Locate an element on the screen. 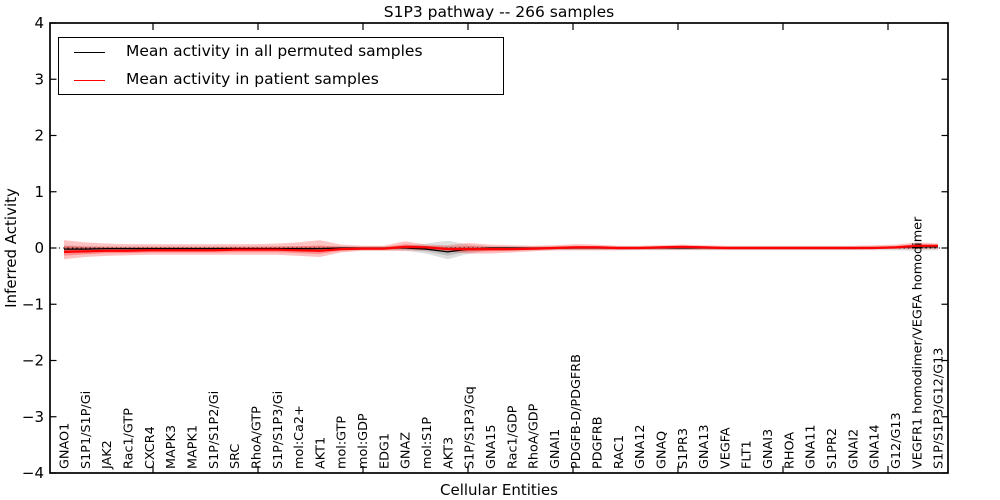 The image size is (1000, 500). y-tick-label: 3 is located at coordinates (39, 79).